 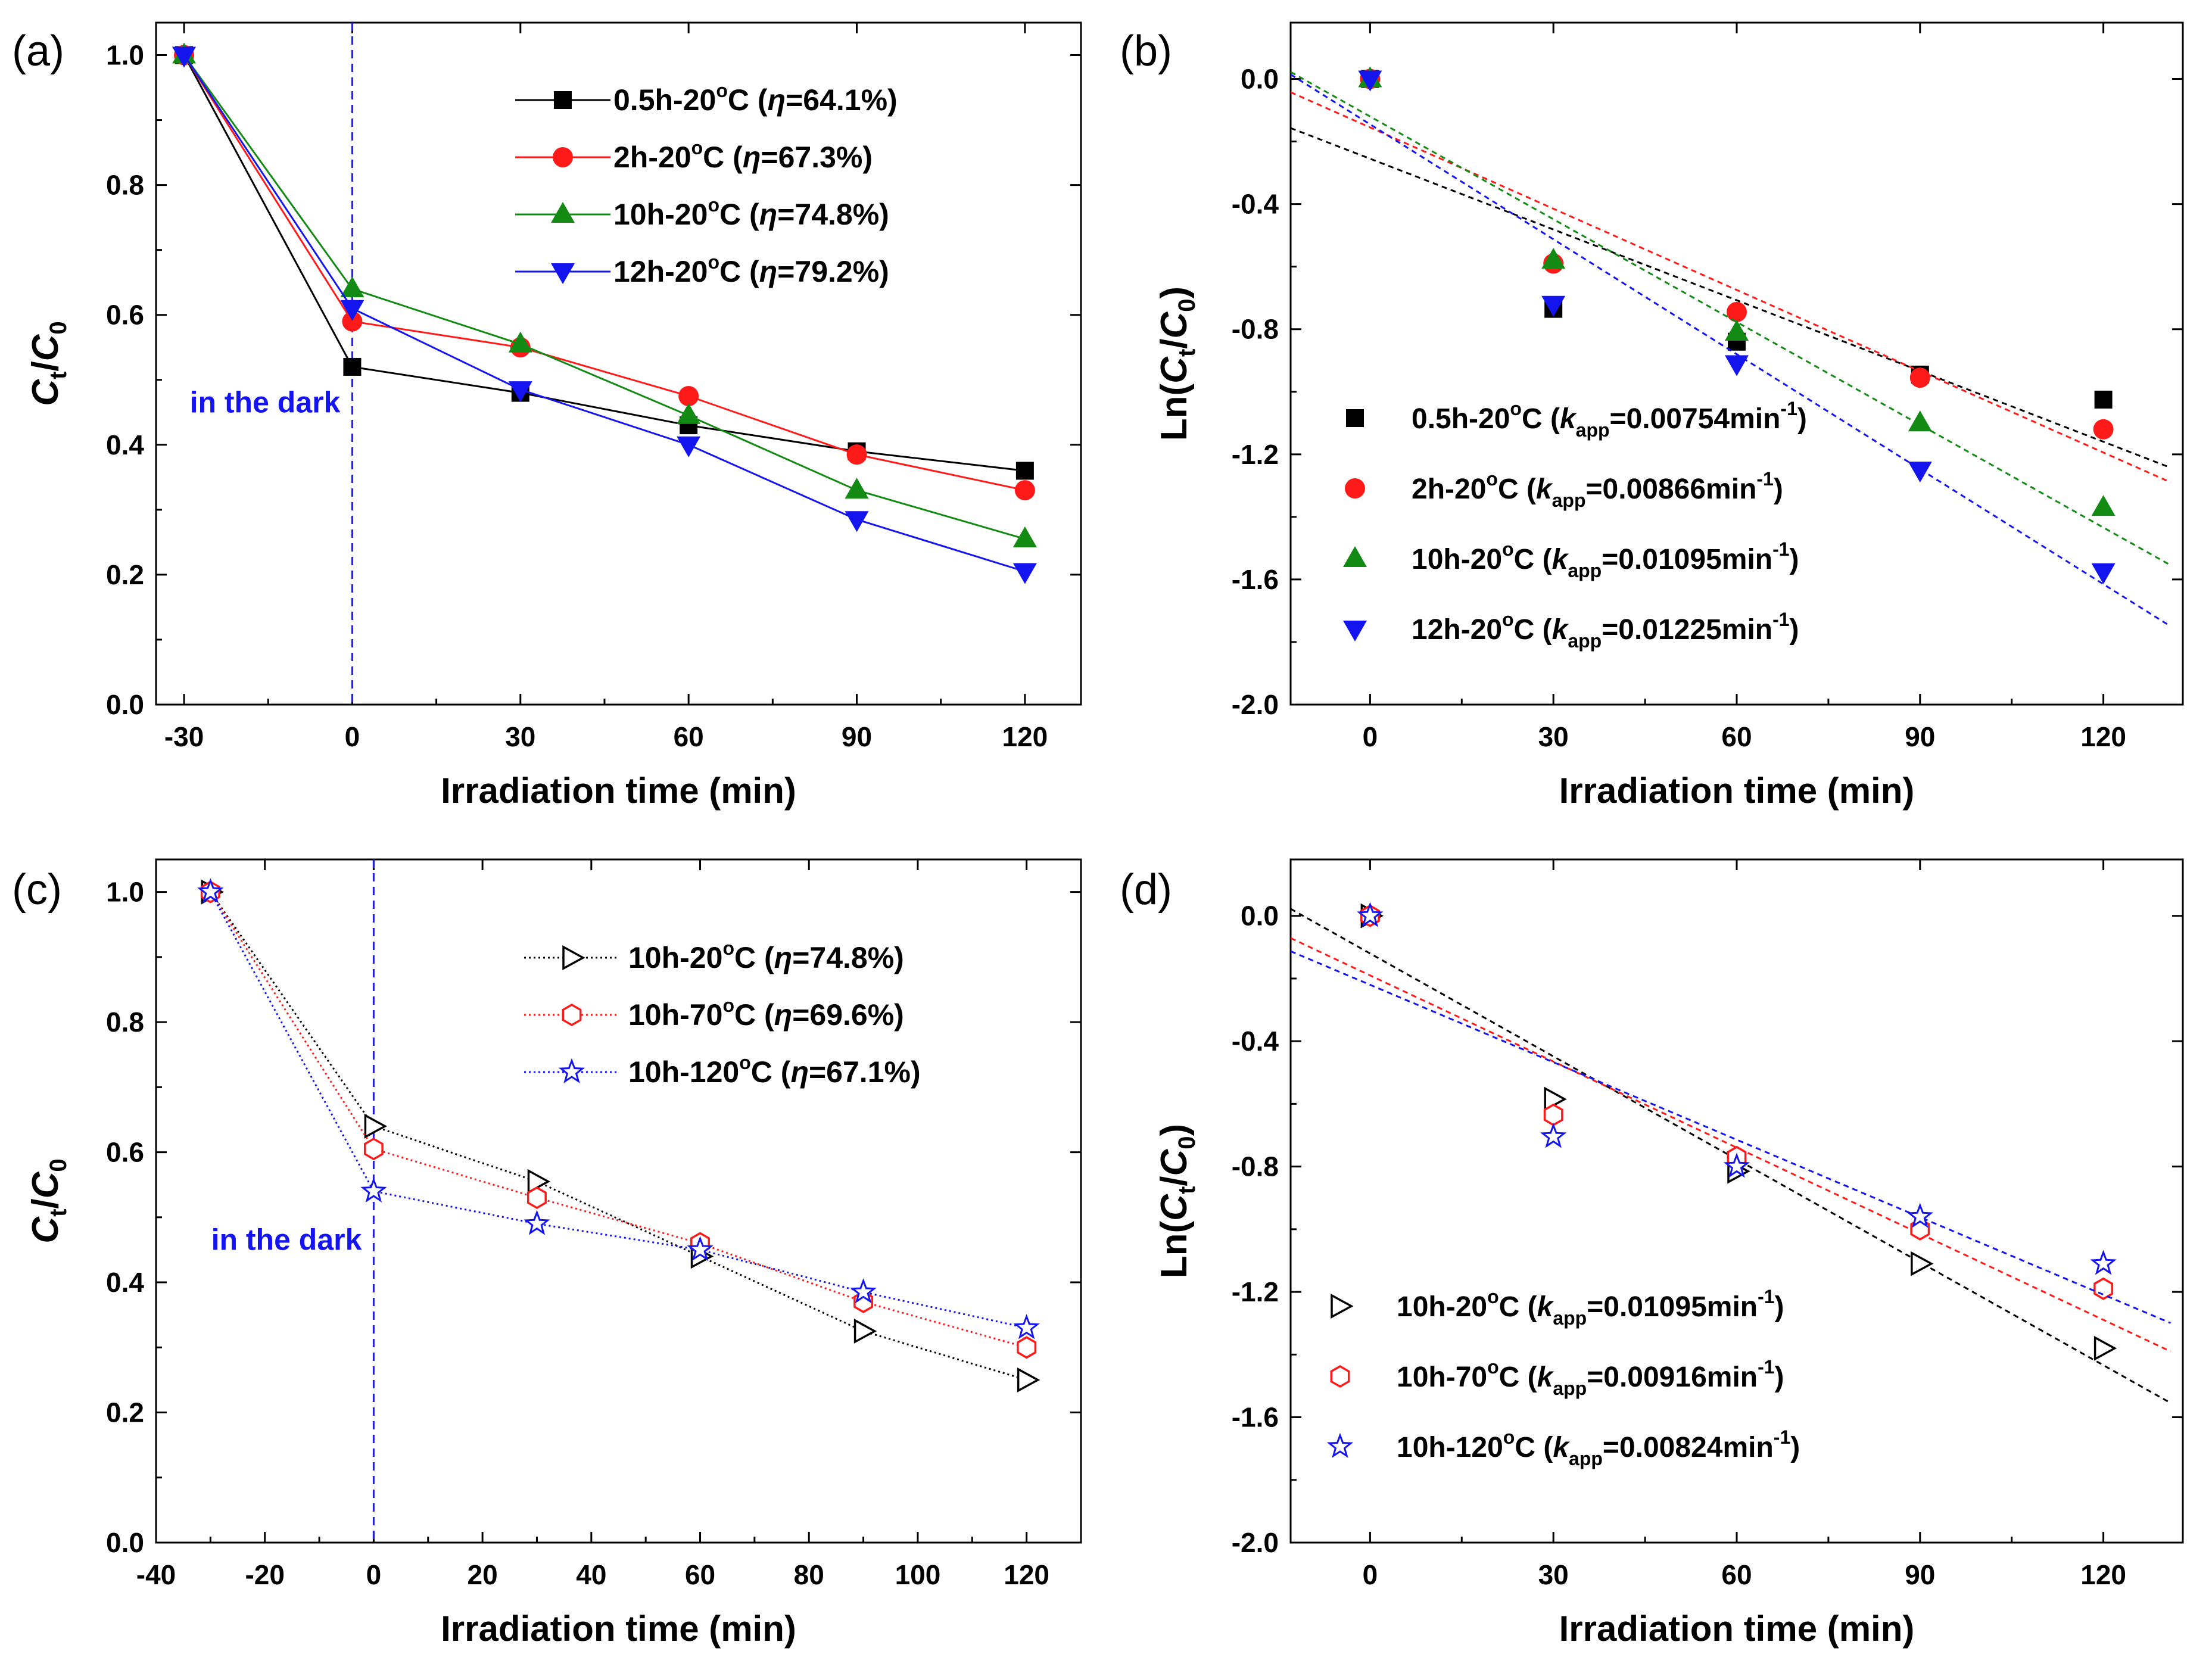 I want to click on panel-label: (a), so click(x=38, y=51).